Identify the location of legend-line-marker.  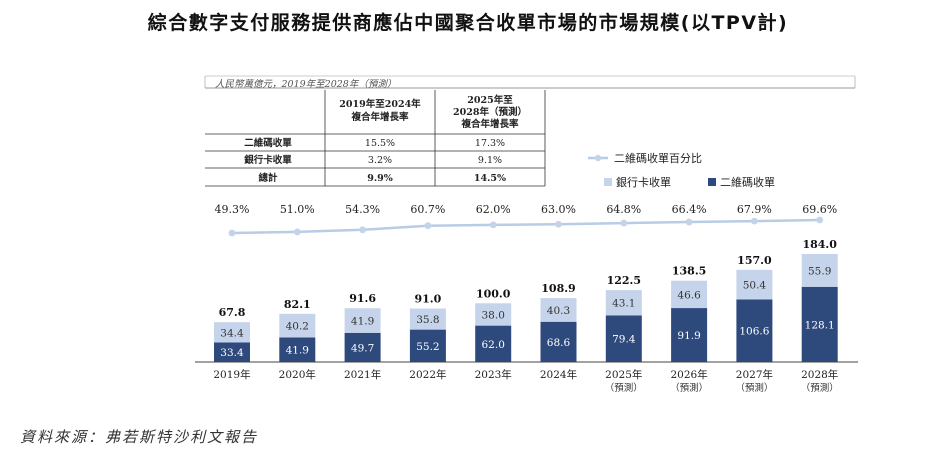
(598, 158).